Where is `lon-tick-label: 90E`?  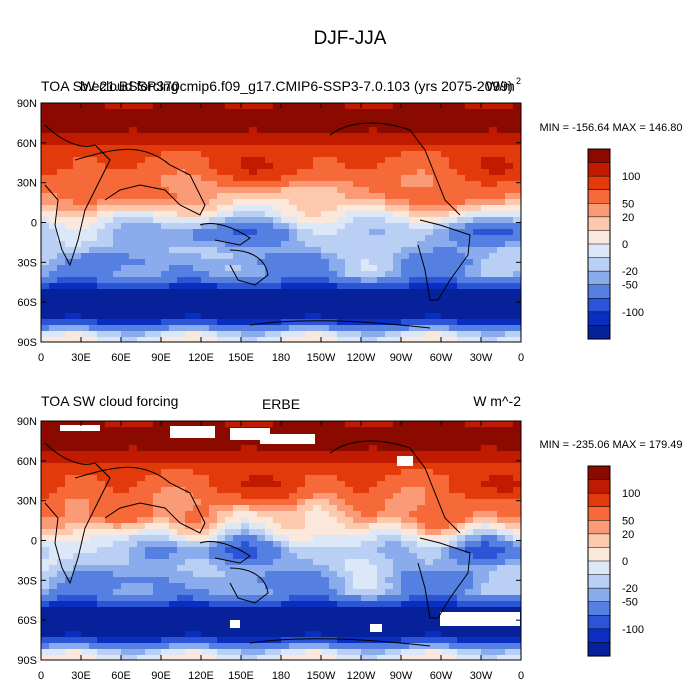
lon-tick-label: 90E is located at coordinates (161, 358).